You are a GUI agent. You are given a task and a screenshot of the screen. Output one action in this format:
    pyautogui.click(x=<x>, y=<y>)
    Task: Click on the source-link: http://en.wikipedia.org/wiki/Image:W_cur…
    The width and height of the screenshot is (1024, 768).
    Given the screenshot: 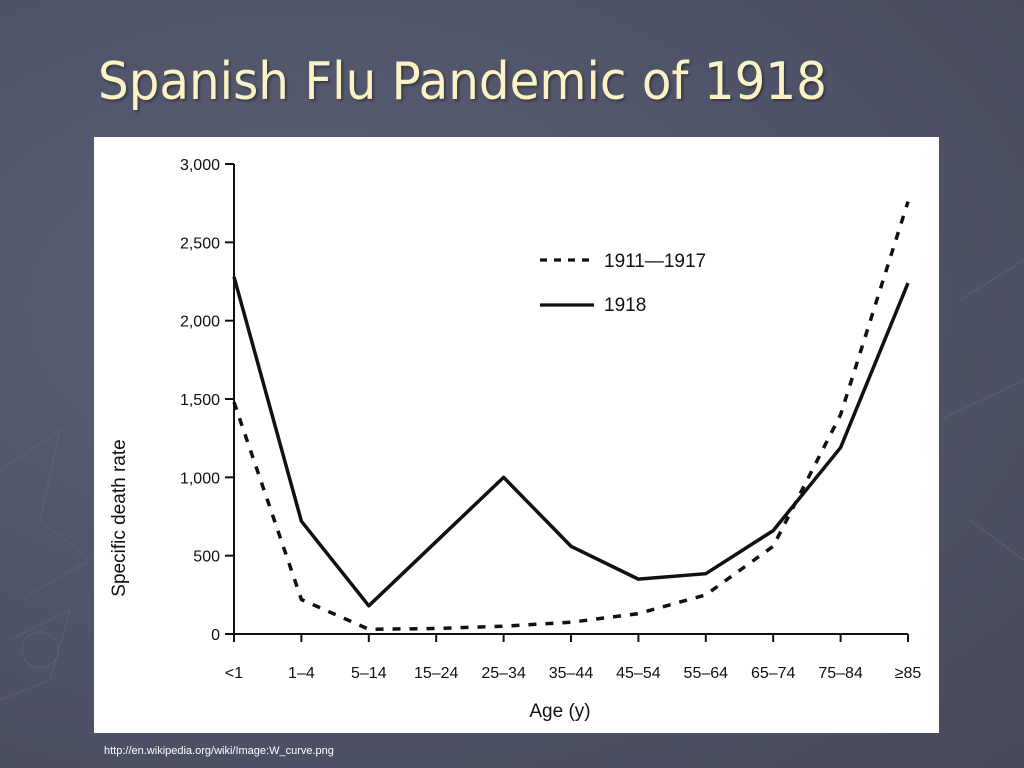 What is the action you would take?
    pyautogui.click(x=219, y=751)
    